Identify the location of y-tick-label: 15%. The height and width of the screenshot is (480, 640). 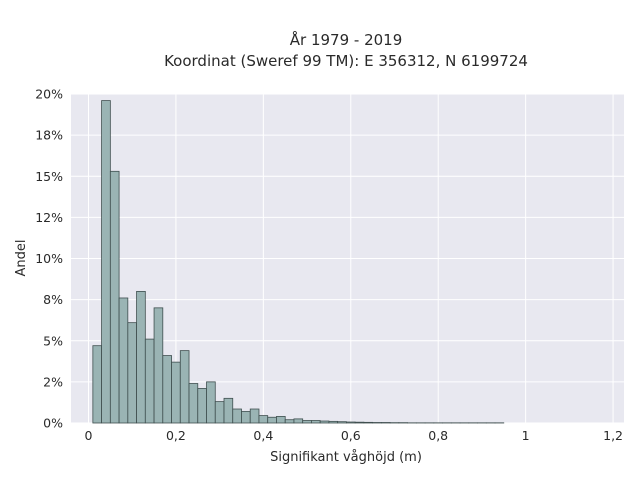
(49, 176).